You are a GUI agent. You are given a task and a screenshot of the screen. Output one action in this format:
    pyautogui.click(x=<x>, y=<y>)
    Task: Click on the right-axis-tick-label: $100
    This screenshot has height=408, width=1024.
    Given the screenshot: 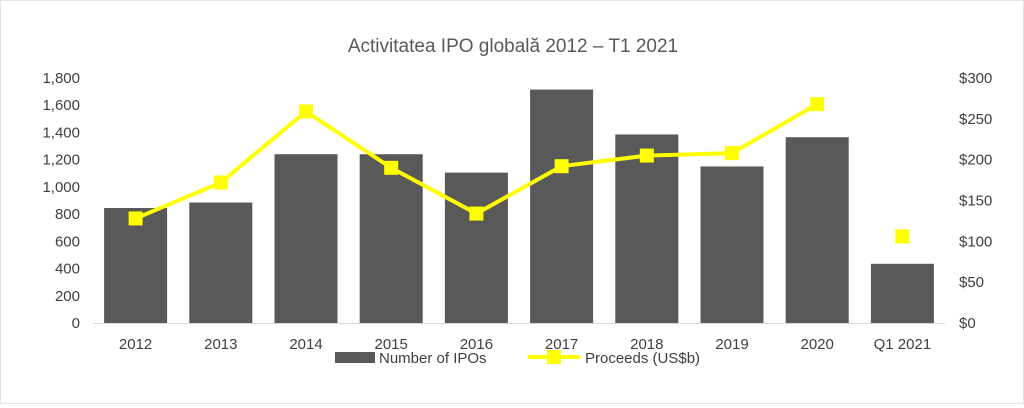 What is the action you would take?
    pyautogui.click(x=975, y=241)
    